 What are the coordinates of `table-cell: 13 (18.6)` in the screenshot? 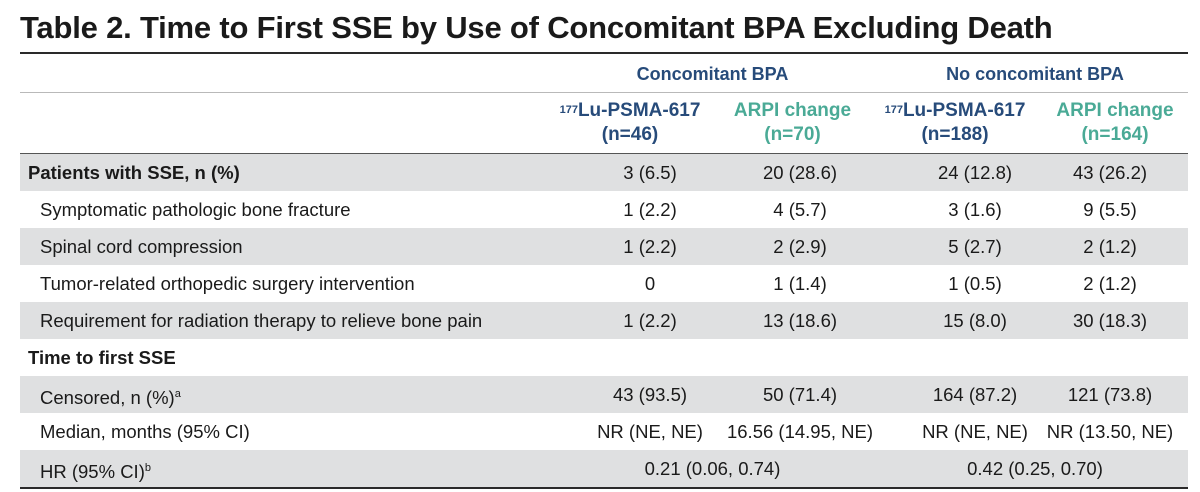 It's located at (800, 320).